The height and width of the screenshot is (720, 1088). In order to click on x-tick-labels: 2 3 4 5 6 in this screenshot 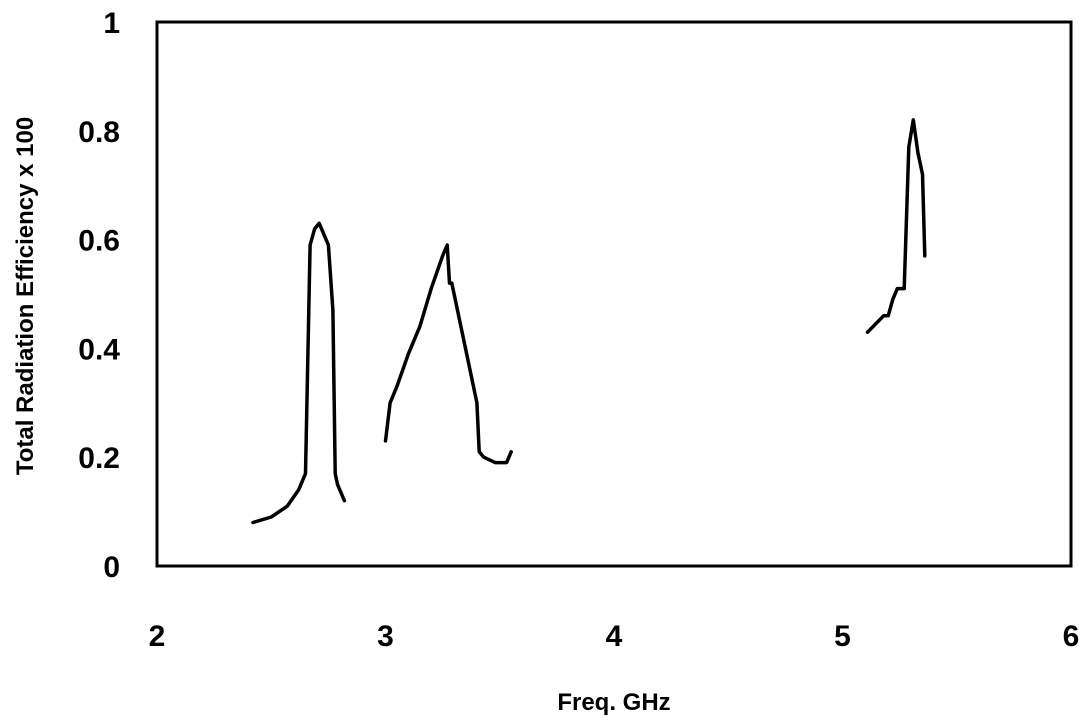, I will do `click(614, 636)`.